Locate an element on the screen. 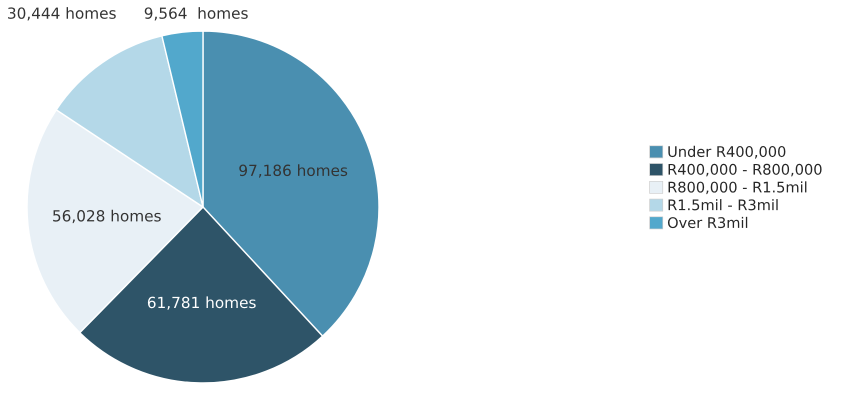 The width and height of the screenshot is (866, 414). data-label: 9,564 homes is located at coordinates (196, 13).